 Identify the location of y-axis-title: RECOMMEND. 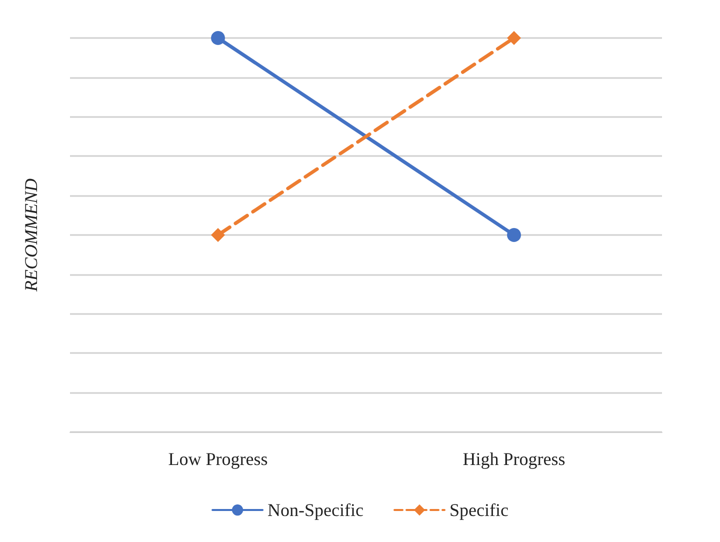
(31, 235).